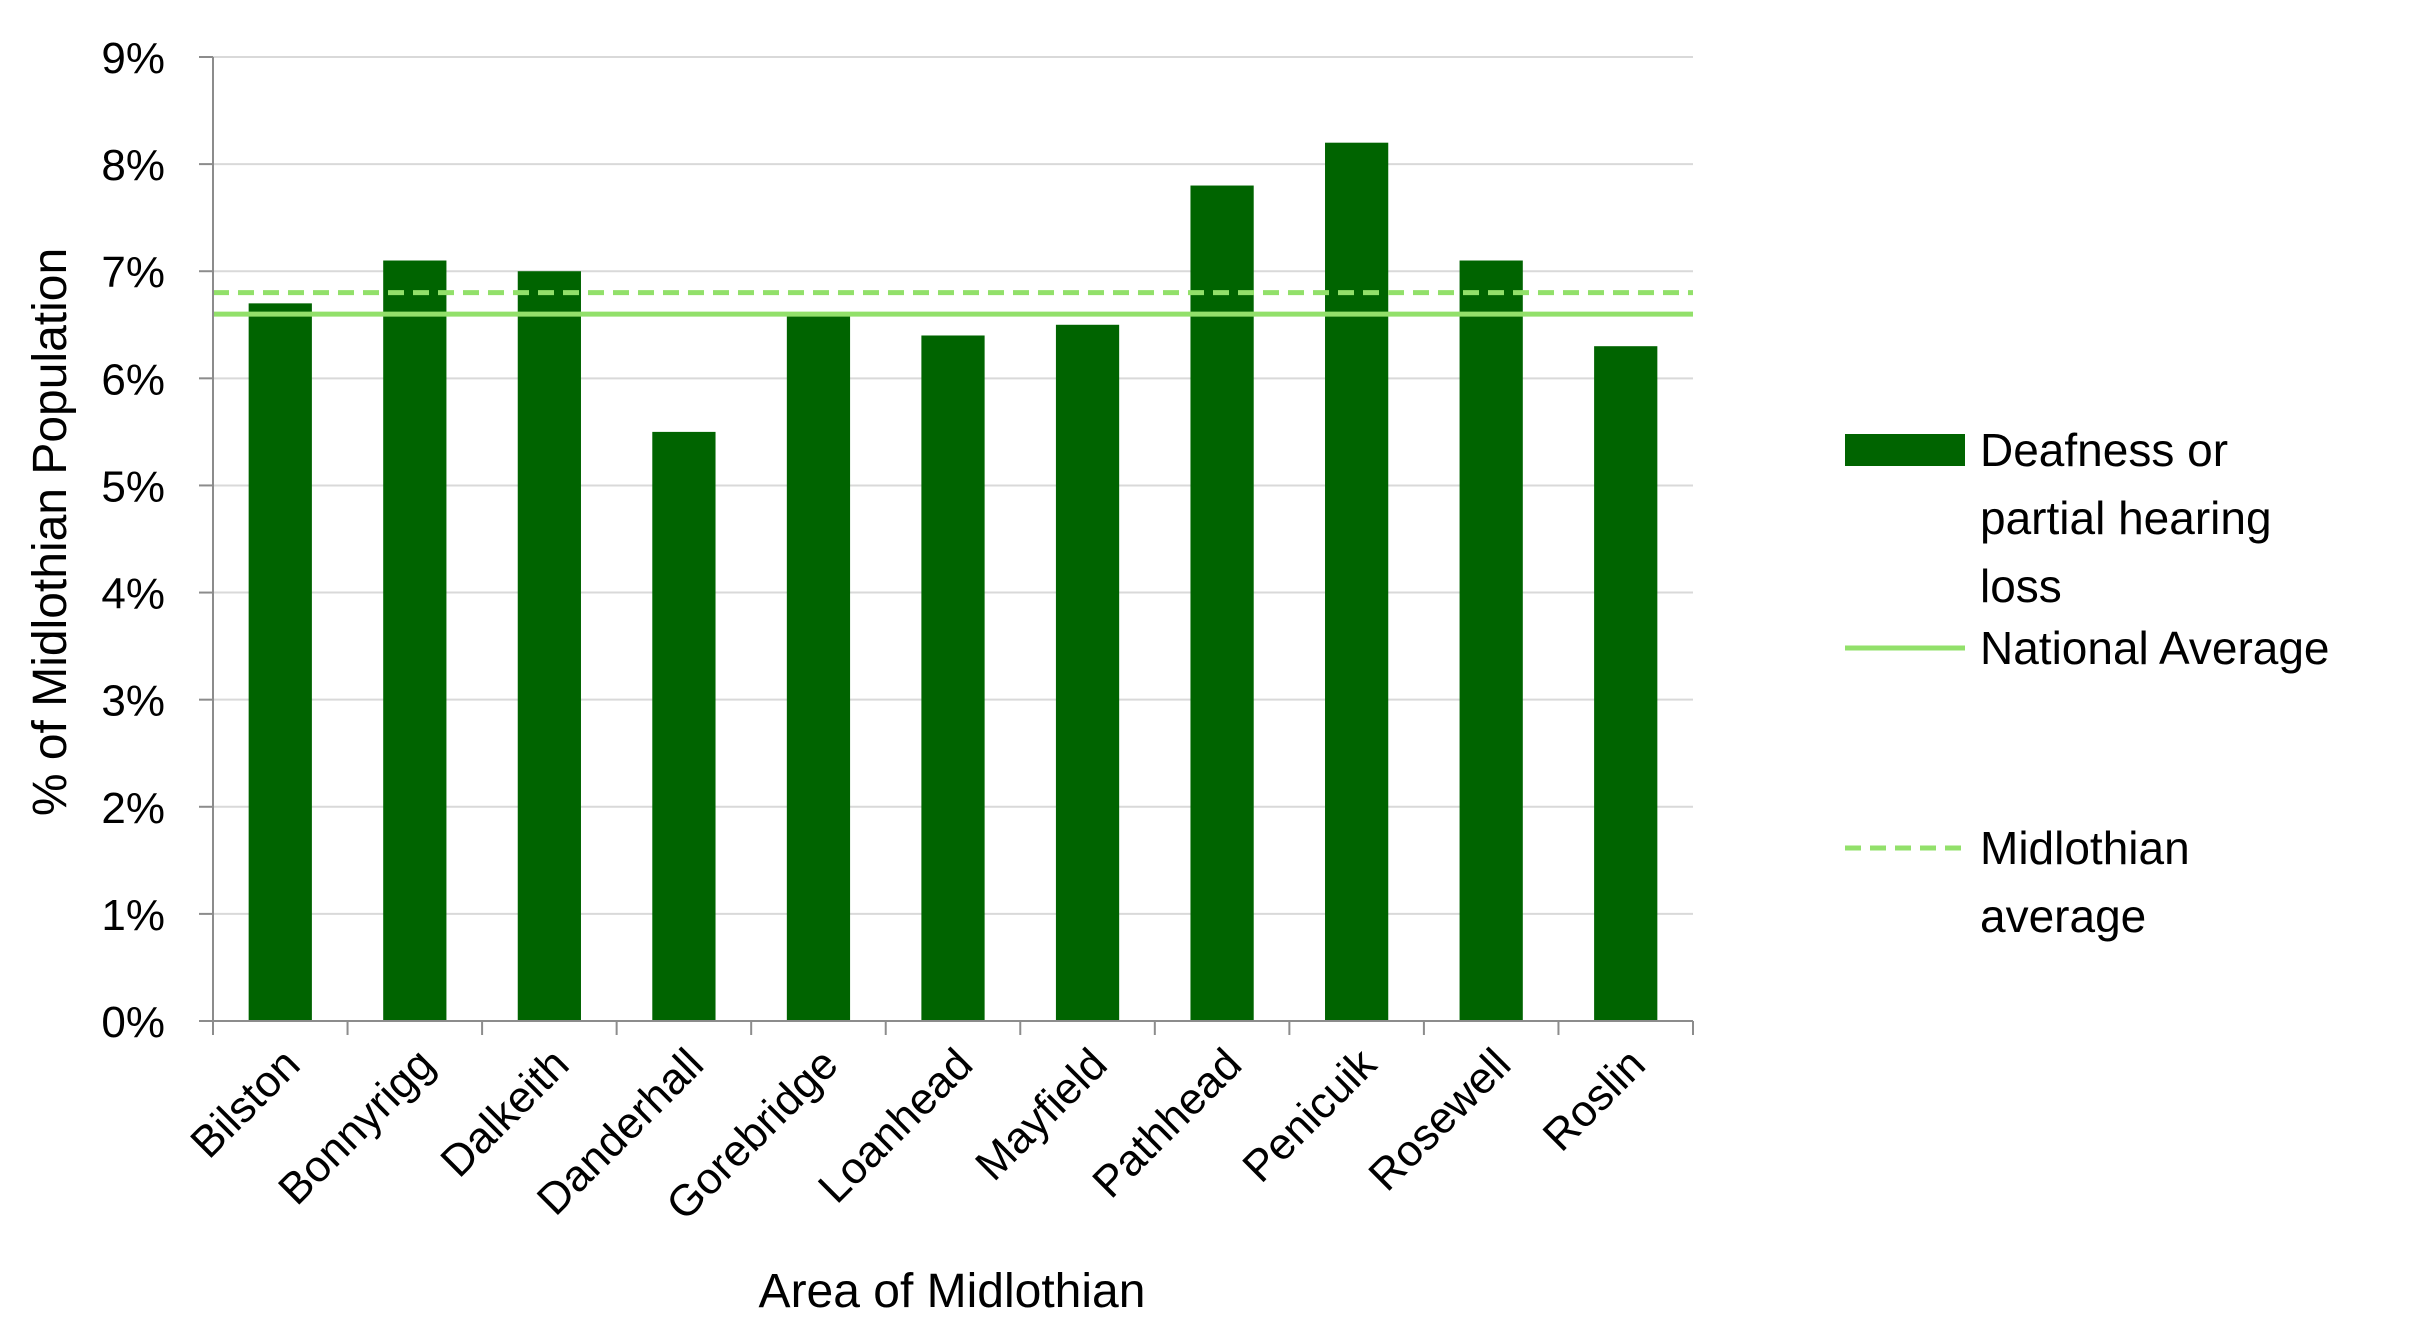 Image resolution: width=2409 pixels, height=1330 pixels. What do you see at coordinates (415, 640) in the screenshot?
I see `bar-bonnyrigg` at bounding box center [415, 640].